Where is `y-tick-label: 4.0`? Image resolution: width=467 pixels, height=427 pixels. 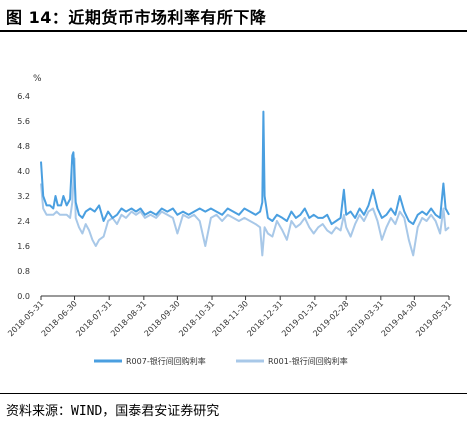
y-tick-label: 4.0 is located at coordinates (23, 171).